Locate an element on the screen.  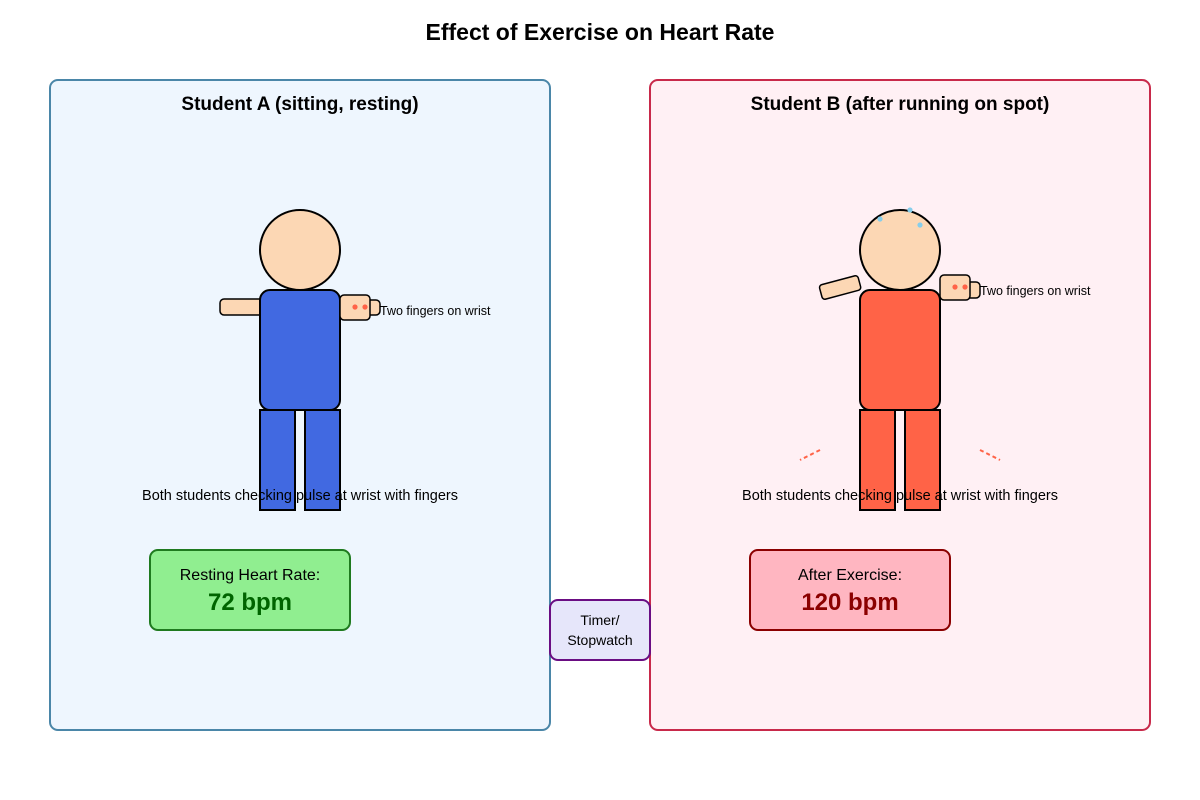
student-a-figure is located at coordinates (300, 360).